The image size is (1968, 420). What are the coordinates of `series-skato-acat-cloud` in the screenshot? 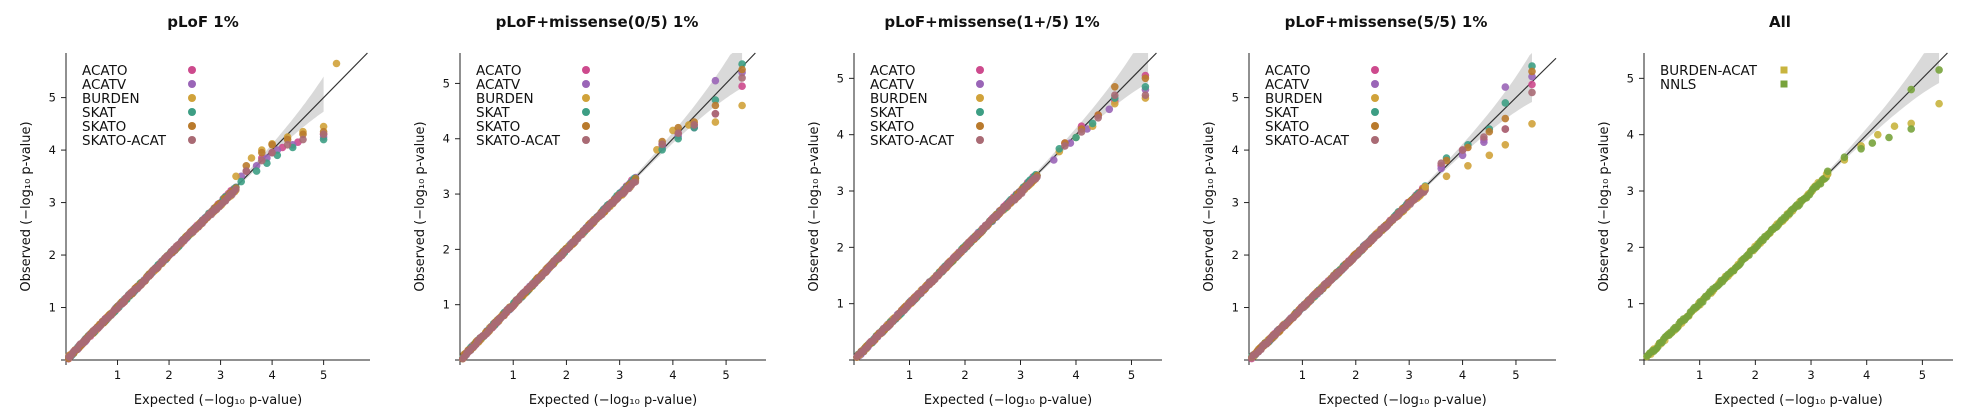 It's located at (549, 270).